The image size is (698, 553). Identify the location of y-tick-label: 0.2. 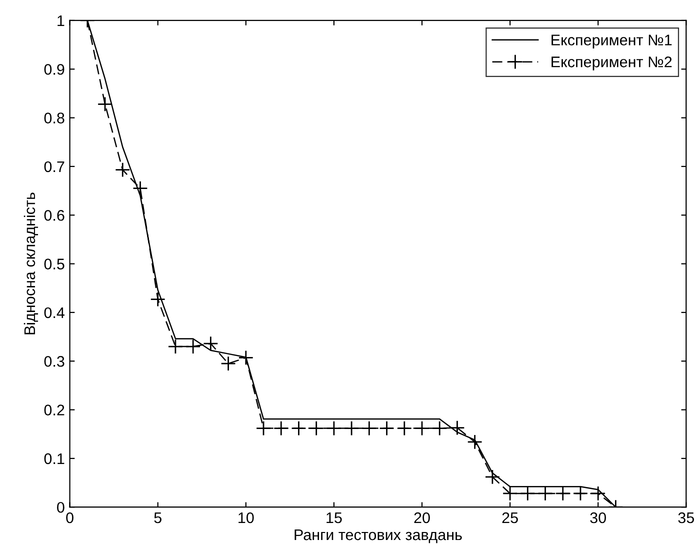
(54, 410).